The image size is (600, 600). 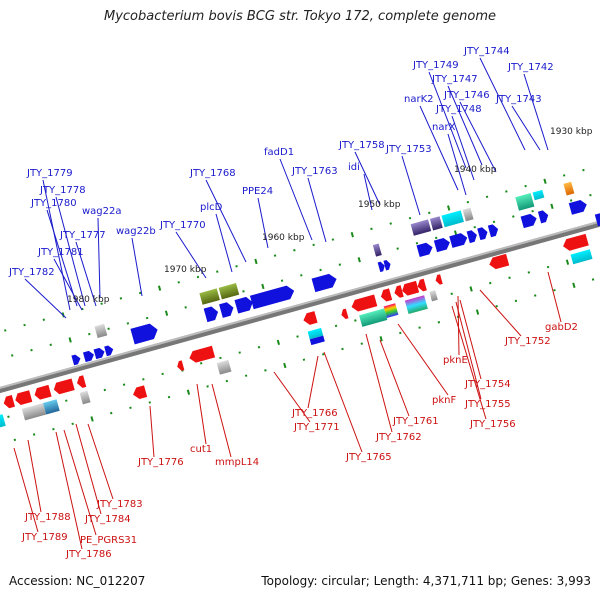 What do you see at coordinates (161, 462) in the screenshot?
I see `reverse-gene-label: JTY_1776` at bounding box center [161, 462].